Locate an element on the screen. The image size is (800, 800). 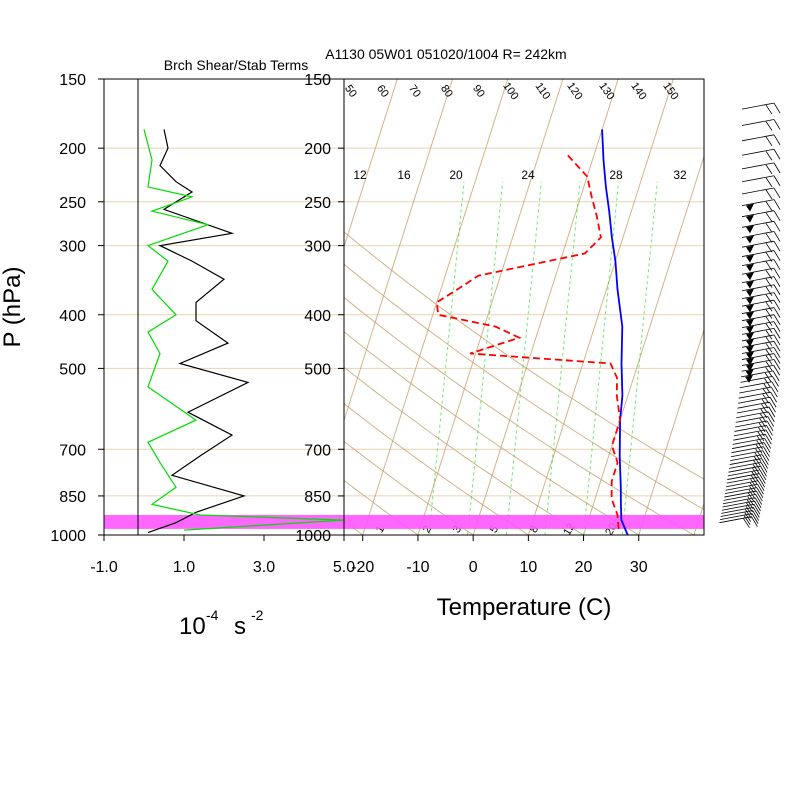
right-series-group is located at coordinates (532, 332).